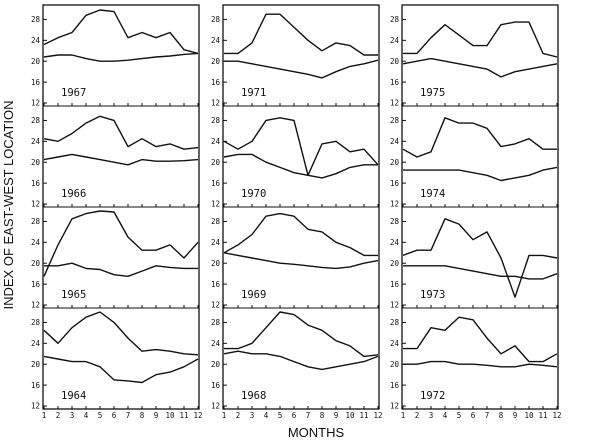  Describe the element at coordinates (474, 258) in the screenshot. I see `panel-1973: 12 16 20 24 28 1973` at that location.